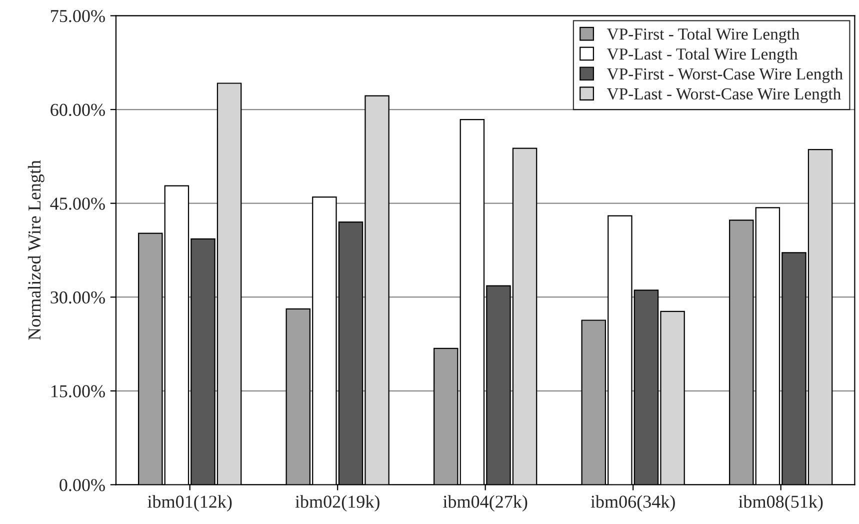 This screenshot has height=524, width=859. Describe the element at coordinates (724, 76) in the screenshot. I see `legend-label: VP-First - Worst-Case Wire Length` at that location.